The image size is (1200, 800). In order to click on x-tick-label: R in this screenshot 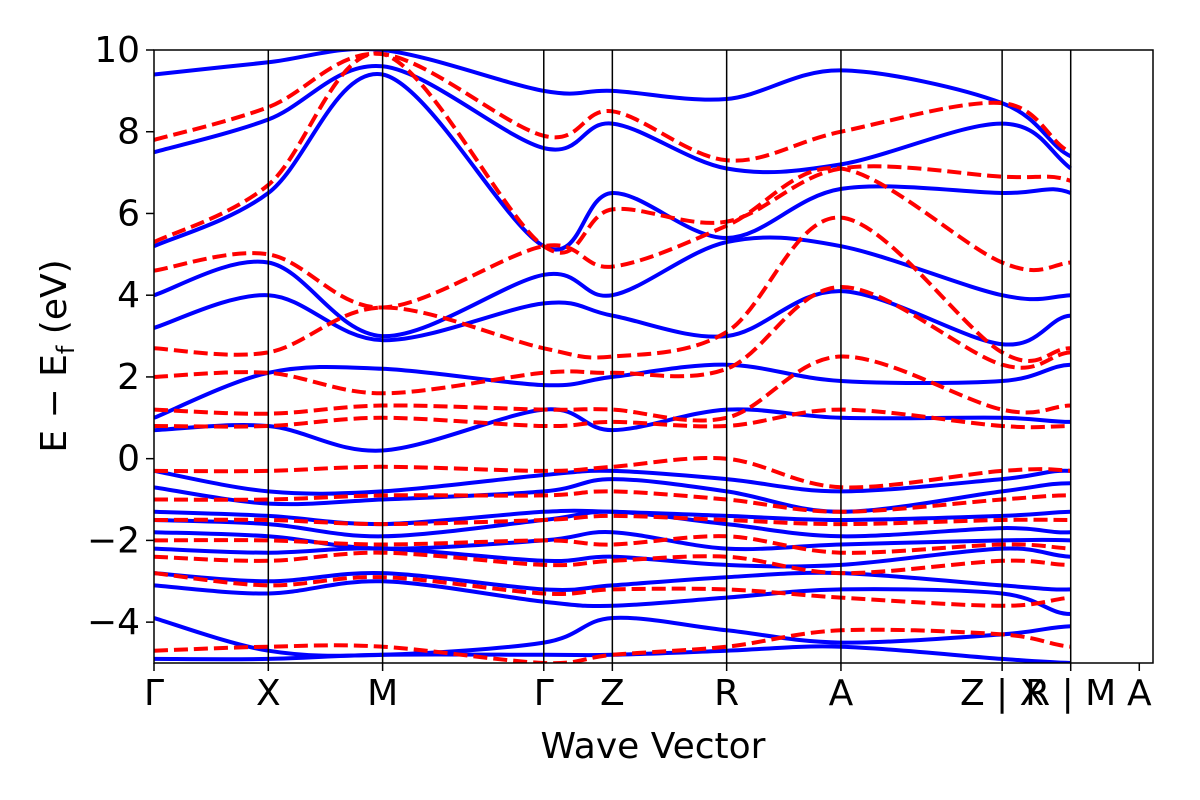, I will do `click(726, 693)`.